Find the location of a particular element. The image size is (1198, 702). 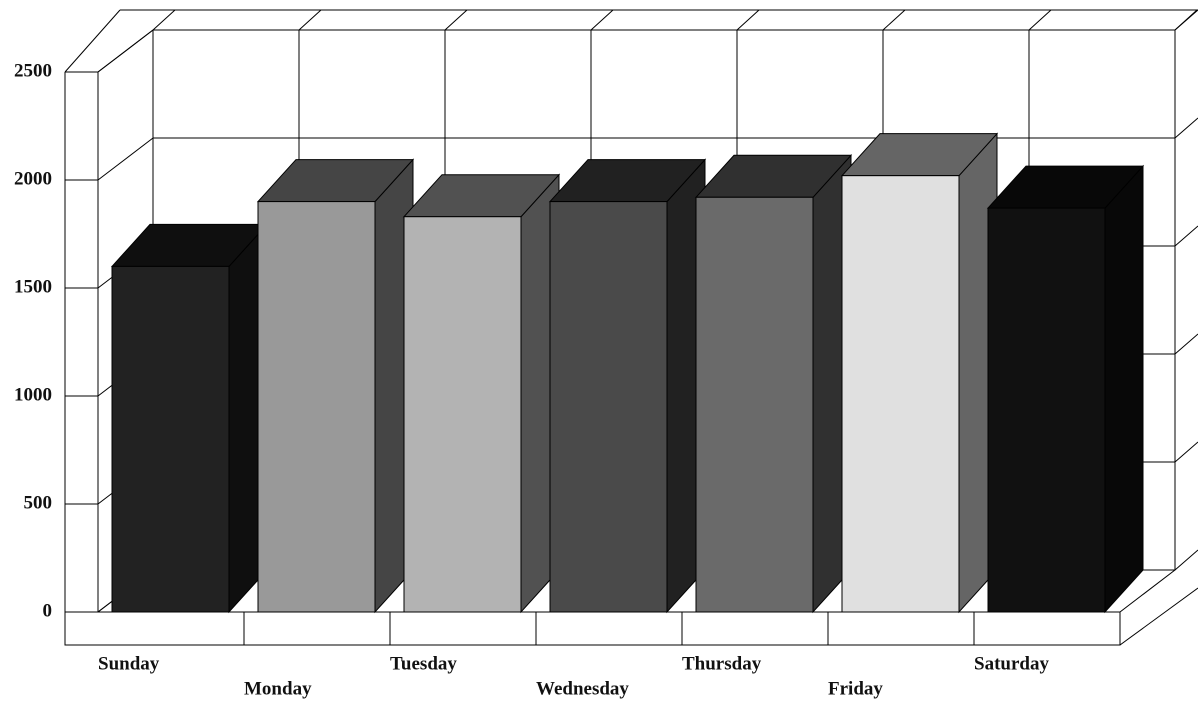

y-tick-label: 500 is located at coordinates (38, 502).